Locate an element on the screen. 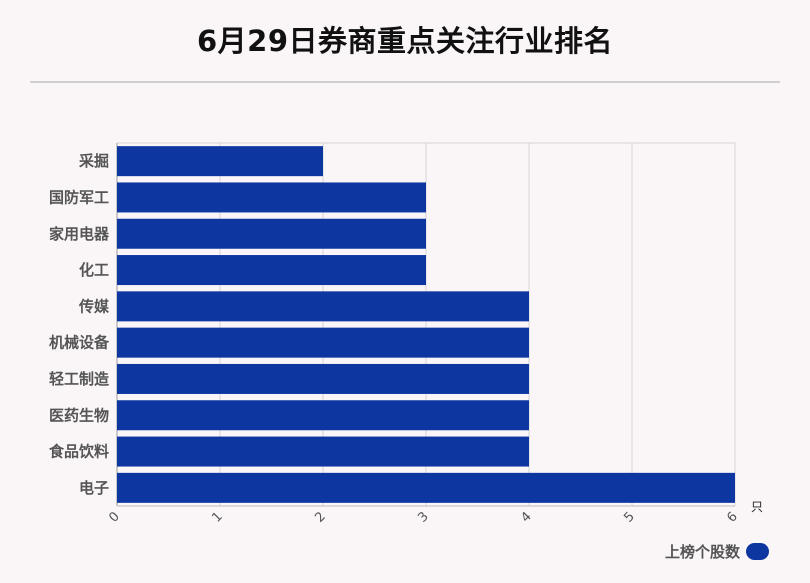 This screenshot has width=810, height=583. category-label-8: 食品饮料 is located at coordinates (79, 452).